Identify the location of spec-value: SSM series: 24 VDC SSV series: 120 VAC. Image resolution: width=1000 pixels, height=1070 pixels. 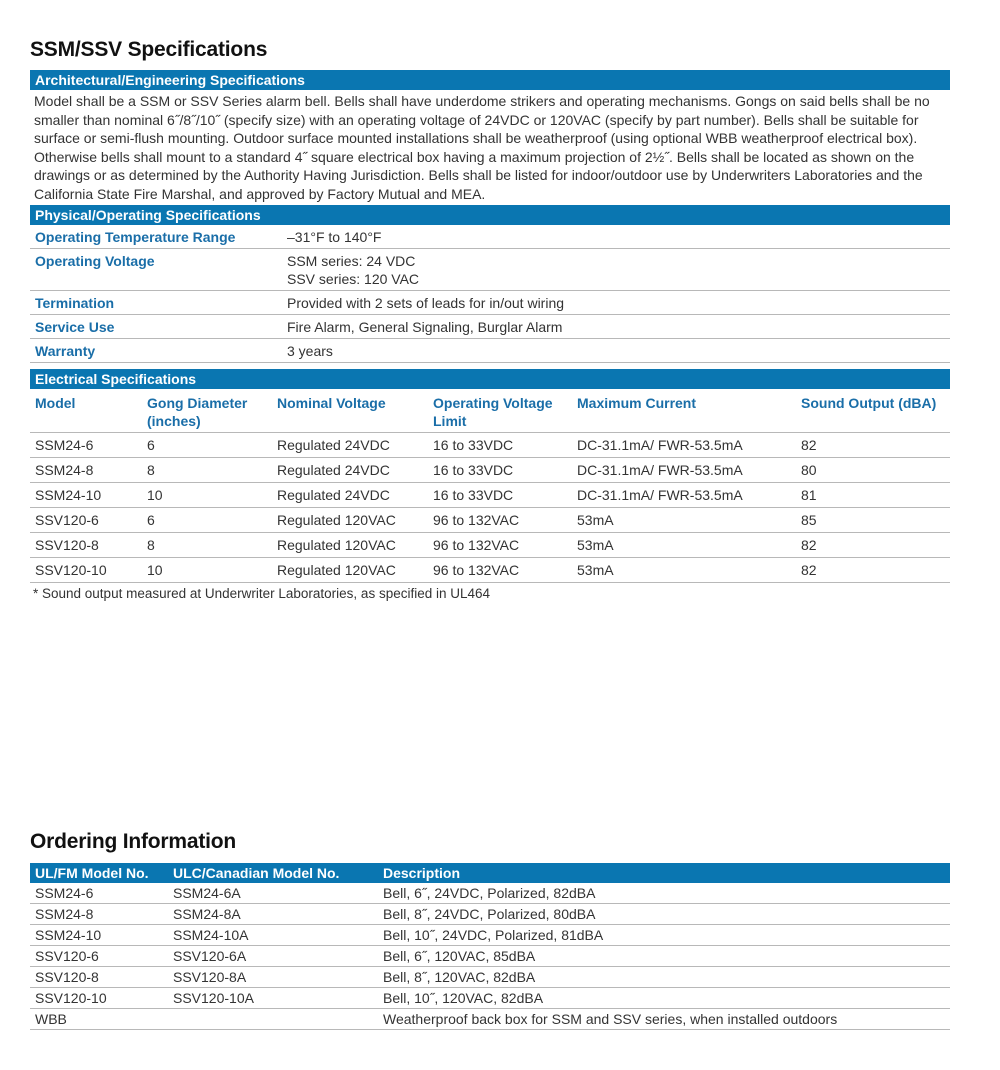
(353, 270).